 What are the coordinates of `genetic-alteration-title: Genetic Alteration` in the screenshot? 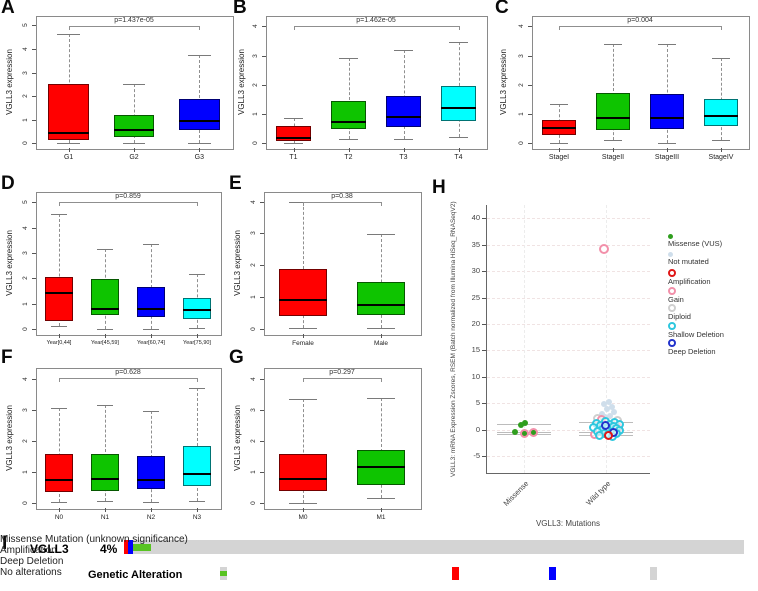 It's located at (135, 575).